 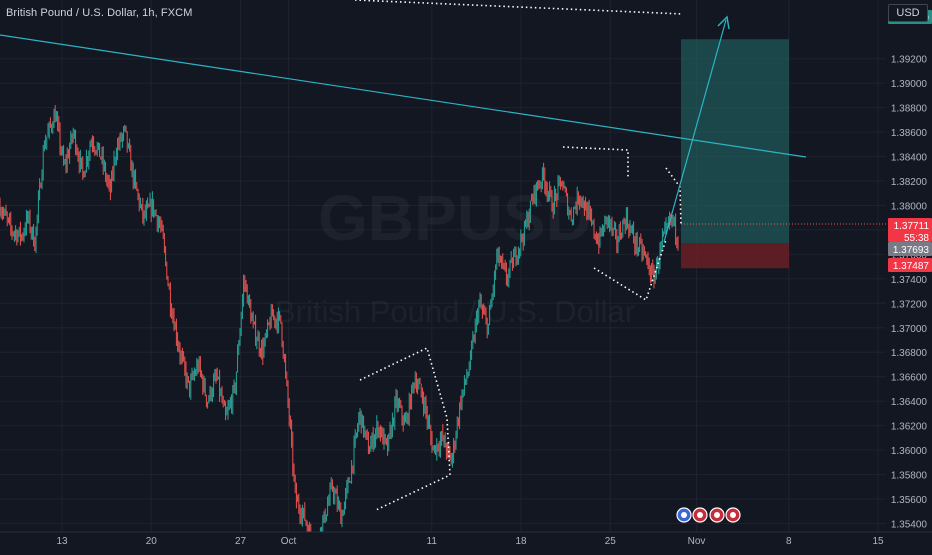 I want to click on watermark-description: British Pound / U.S. Dollar, so click(x=455, y=311).